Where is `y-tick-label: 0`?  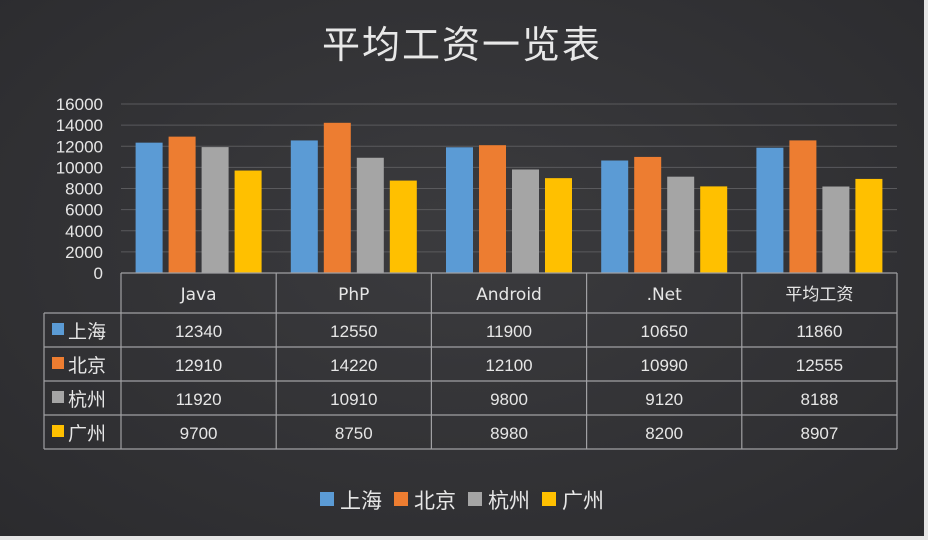 y-tick-label: 0 is located at coordinates (98, 273).